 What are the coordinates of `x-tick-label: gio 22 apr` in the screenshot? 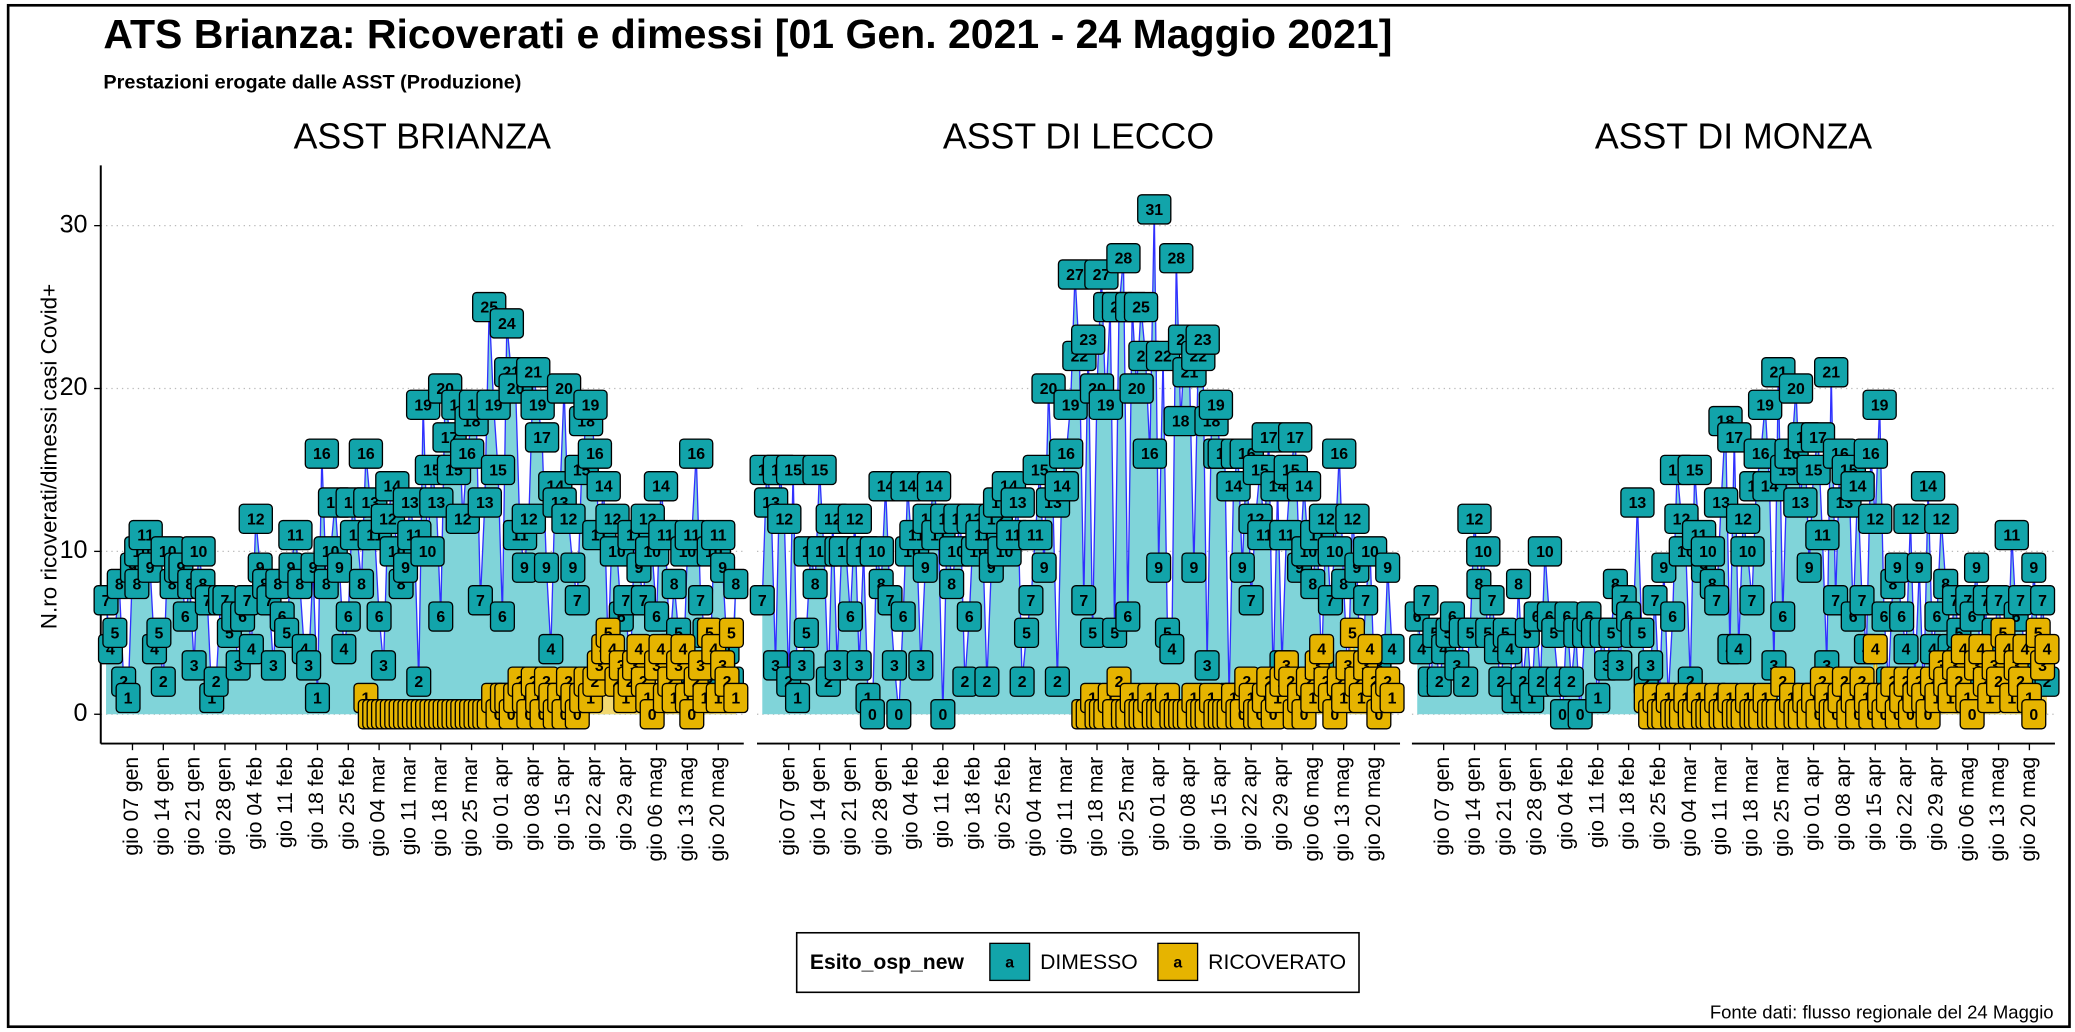 It's located at (1250, 804).